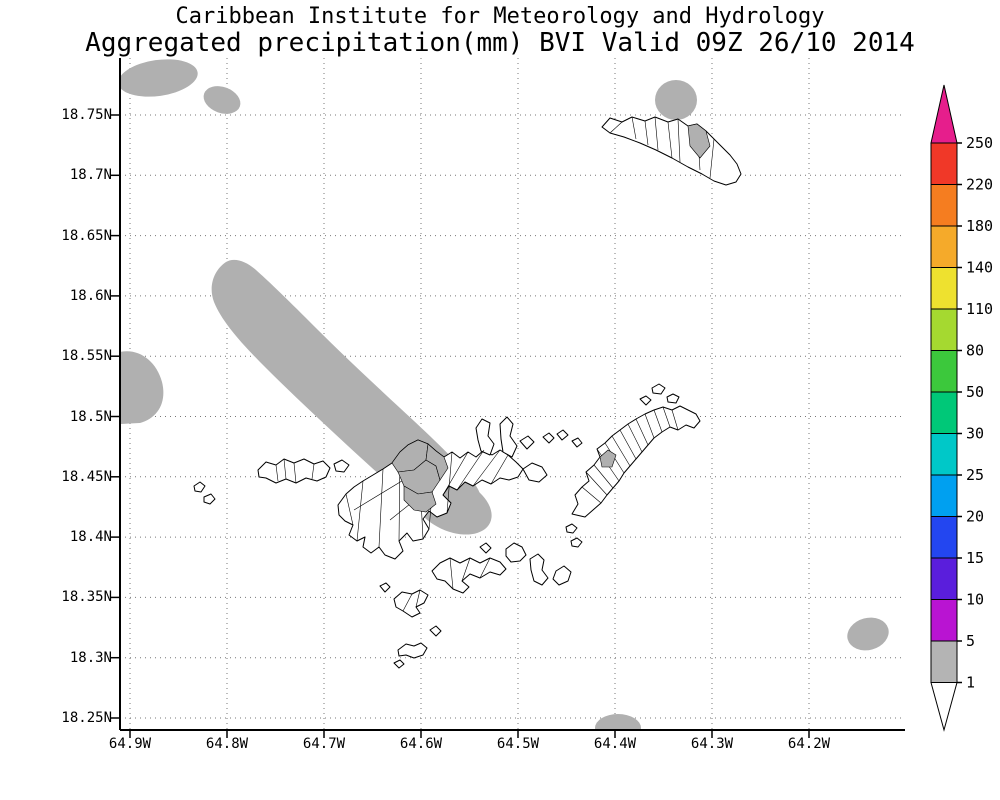 The image size is (1000, 800). I want to click on island-cooper, so click(539, 569).